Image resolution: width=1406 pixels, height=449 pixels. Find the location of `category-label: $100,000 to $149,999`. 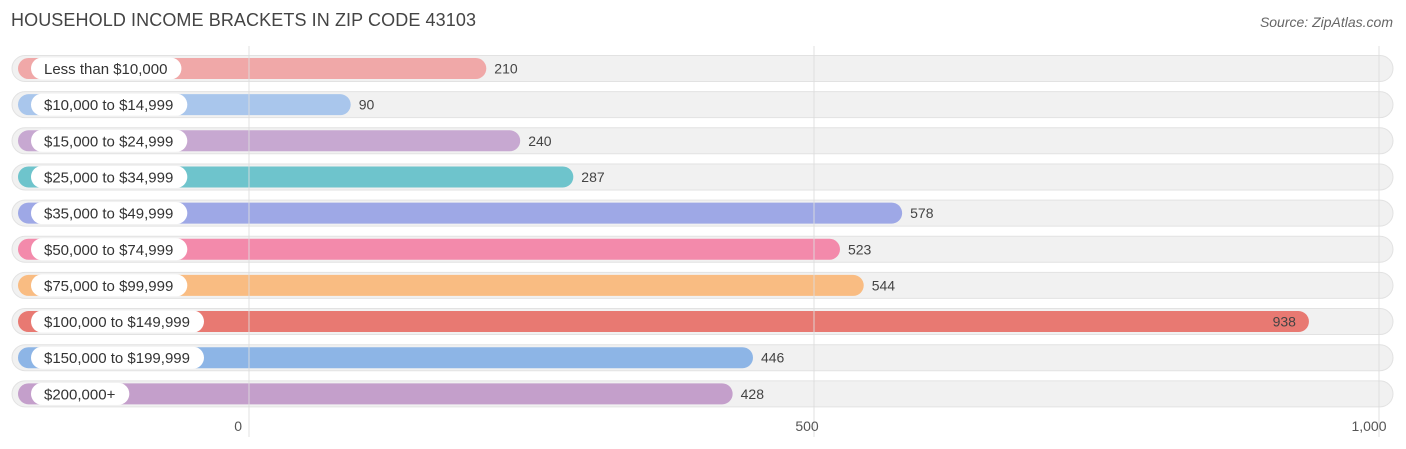

category-label: $100,000 to $149,999 is located at coordinates (117, 322).